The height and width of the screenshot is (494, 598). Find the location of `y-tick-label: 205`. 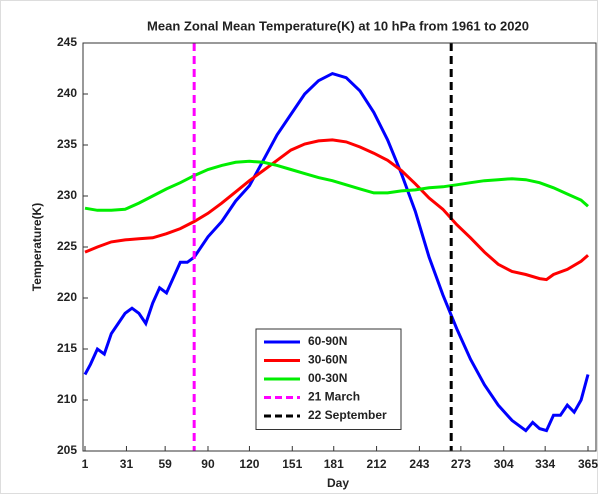

y-tick-label: 205 is located at coordinates (67, 450).